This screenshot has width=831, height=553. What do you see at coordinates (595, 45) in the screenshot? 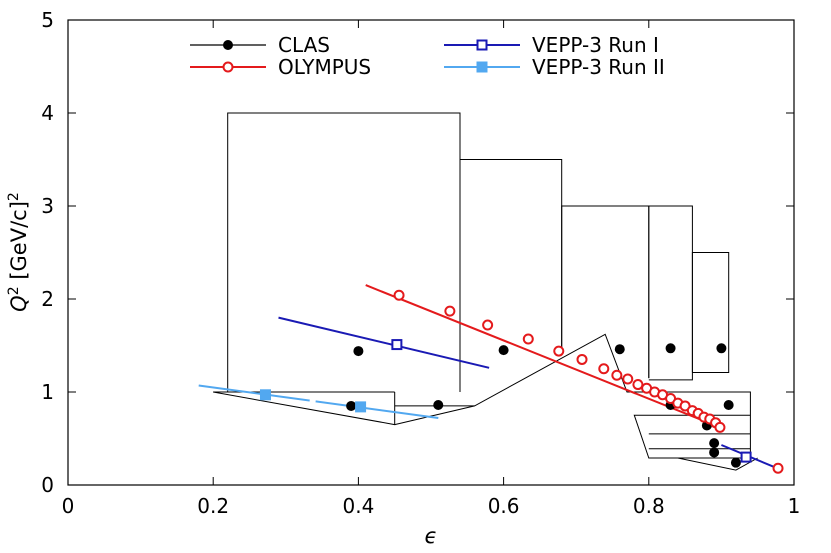
I see `legend-label: VEPP-3 Run I` at bounding box center [595, 45].